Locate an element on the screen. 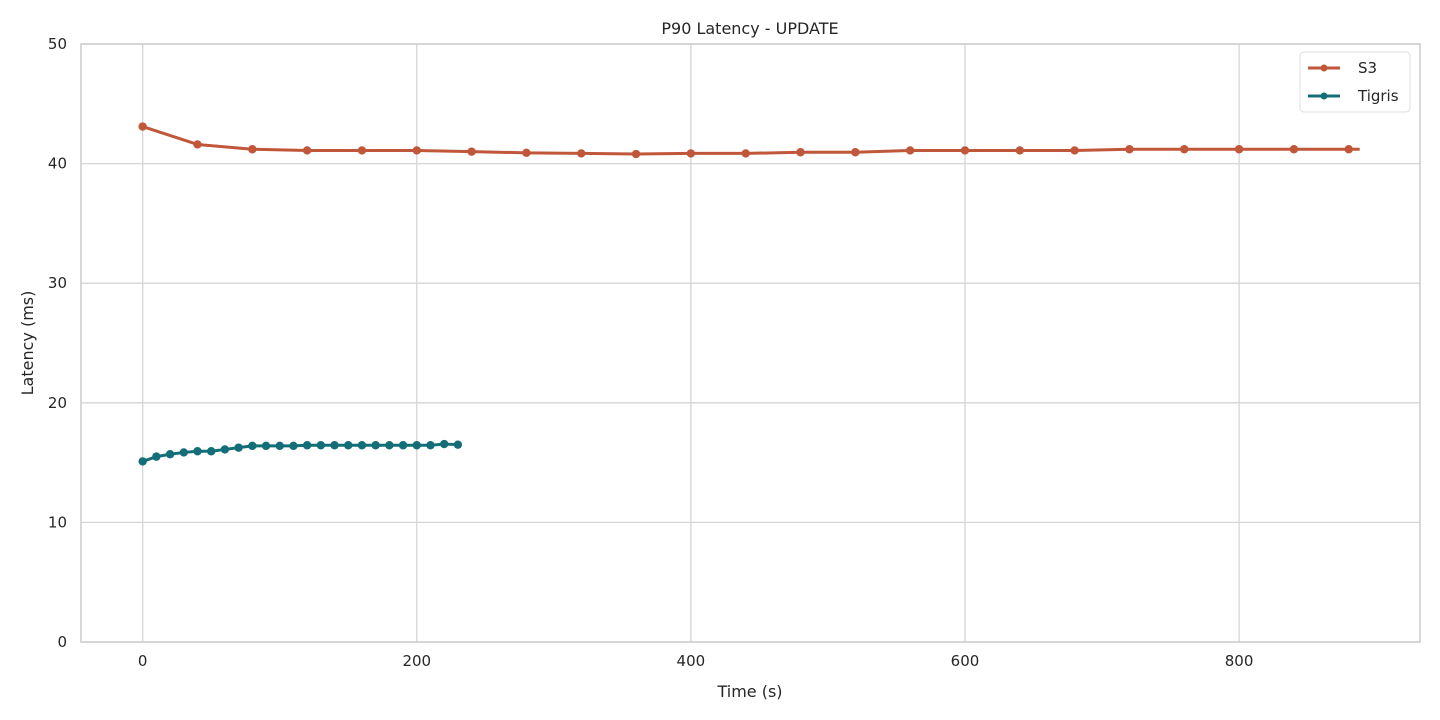  y-axis-label: Latency (ms) is located at coordinates (27, 343).